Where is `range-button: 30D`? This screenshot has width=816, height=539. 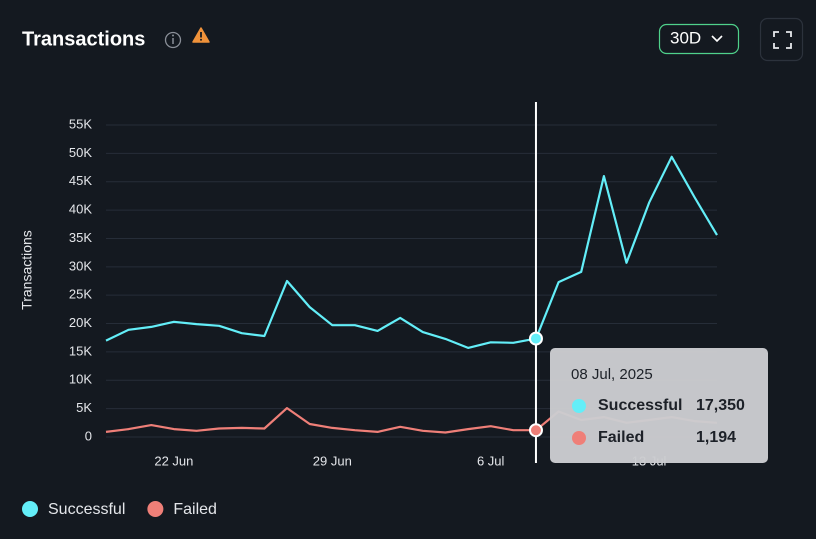 range-button: 30D is located at coordinates (699, 39).